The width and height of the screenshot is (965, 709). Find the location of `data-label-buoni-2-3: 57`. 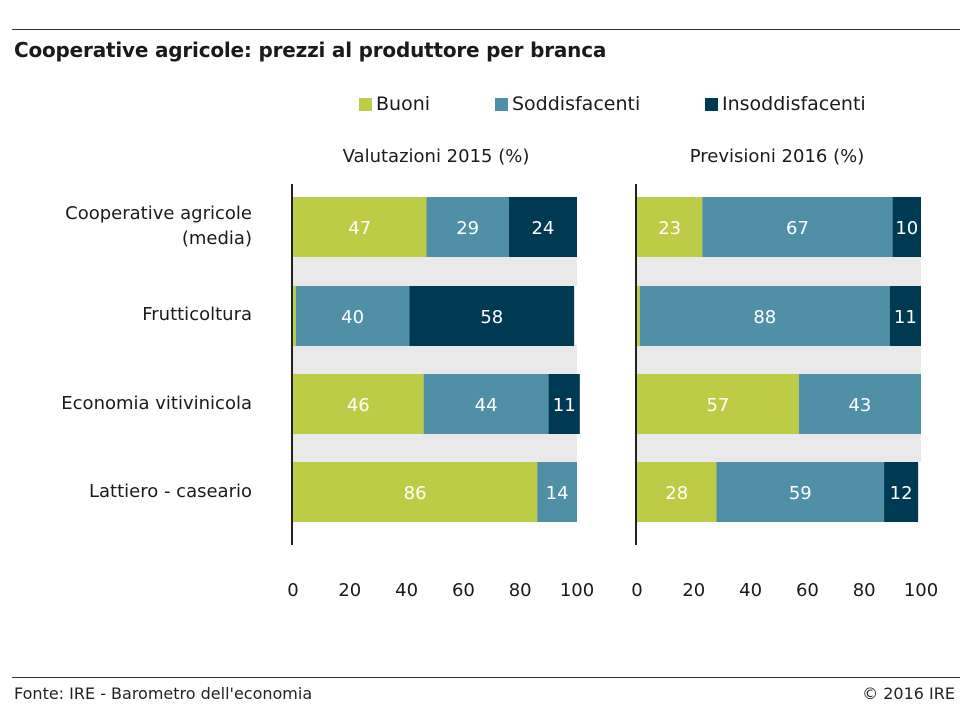

data-label-buoni-2-3: 57 is located at coordinates (717, 405).